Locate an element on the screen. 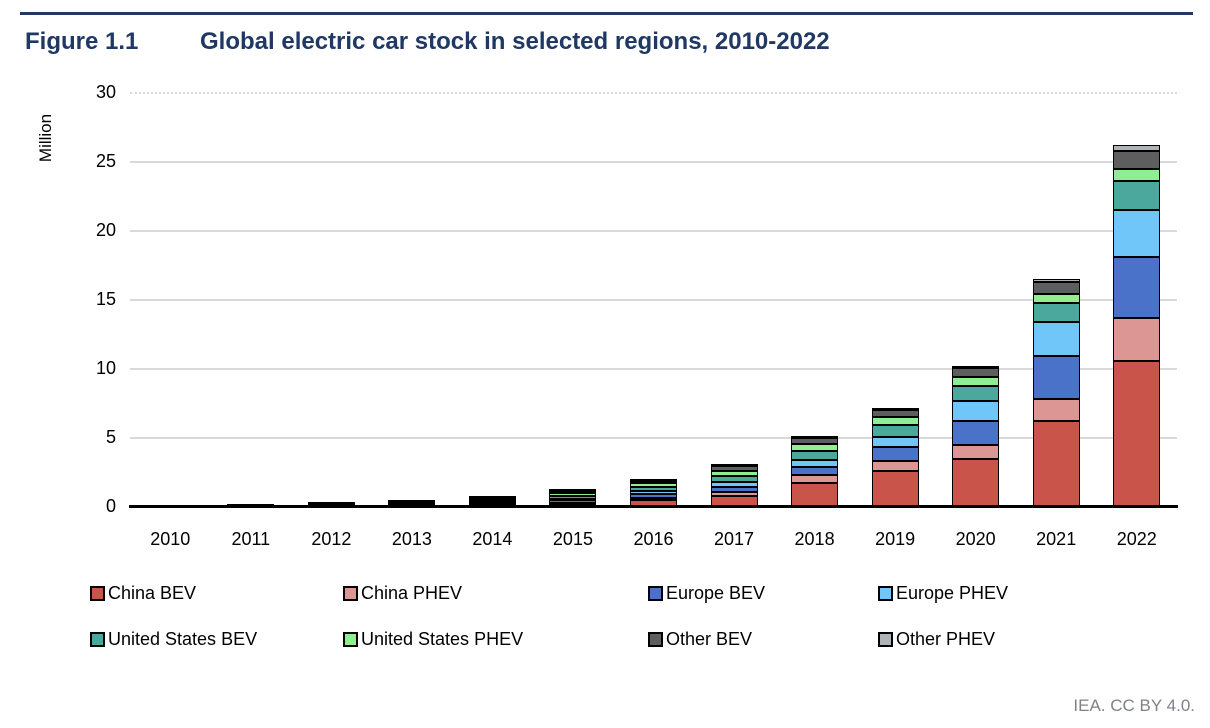 This screenshot has height=728, width=1210. x-tick-label-2010: 2010 is located at coordinates (170, 539).